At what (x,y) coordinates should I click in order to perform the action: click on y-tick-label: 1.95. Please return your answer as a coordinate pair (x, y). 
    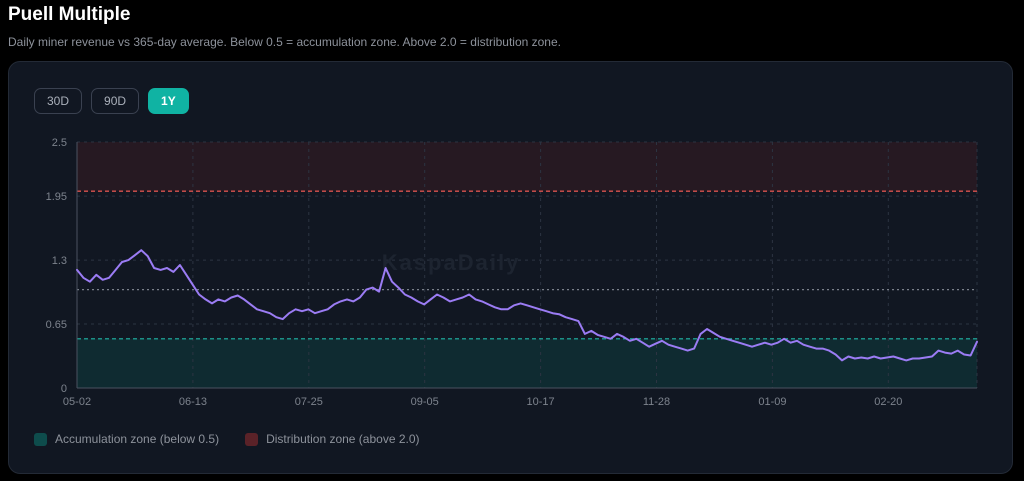
    Looking at the image, I should click on (56, 197).